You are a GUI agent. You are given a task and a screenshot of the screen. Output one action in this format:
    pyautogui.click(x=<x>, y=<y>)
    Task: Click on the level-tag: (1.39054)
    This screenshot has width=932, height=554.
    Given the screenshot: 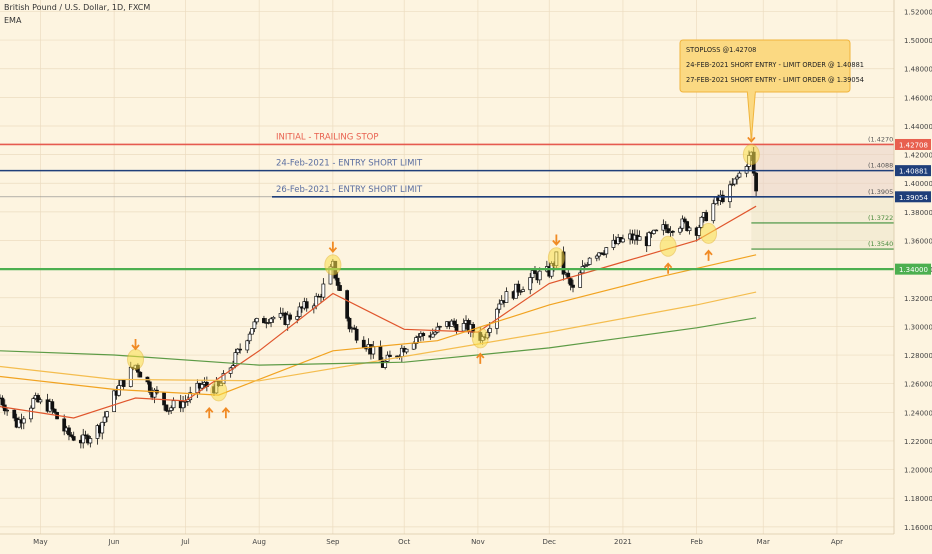 What is the action you would take?
    pyautogui.click(x=884, y=192)
    